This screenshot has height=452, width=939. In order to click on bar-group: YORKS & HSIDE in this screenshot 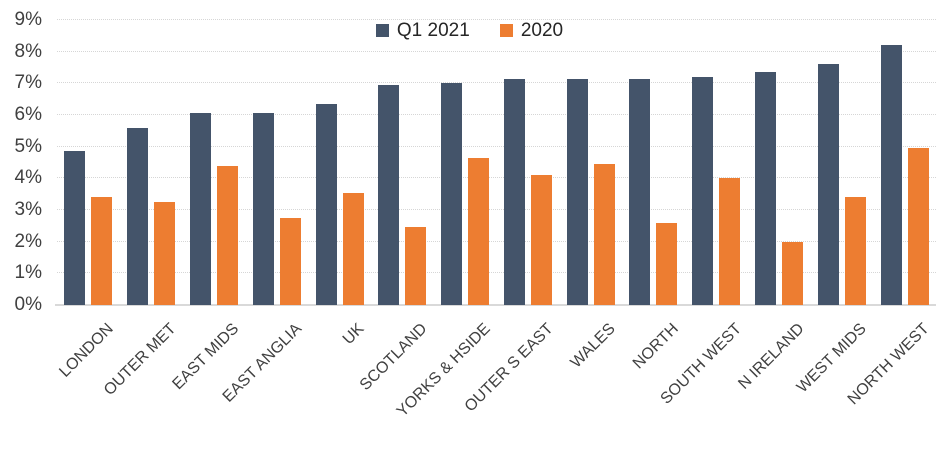, I will do `click(445, 220)`.